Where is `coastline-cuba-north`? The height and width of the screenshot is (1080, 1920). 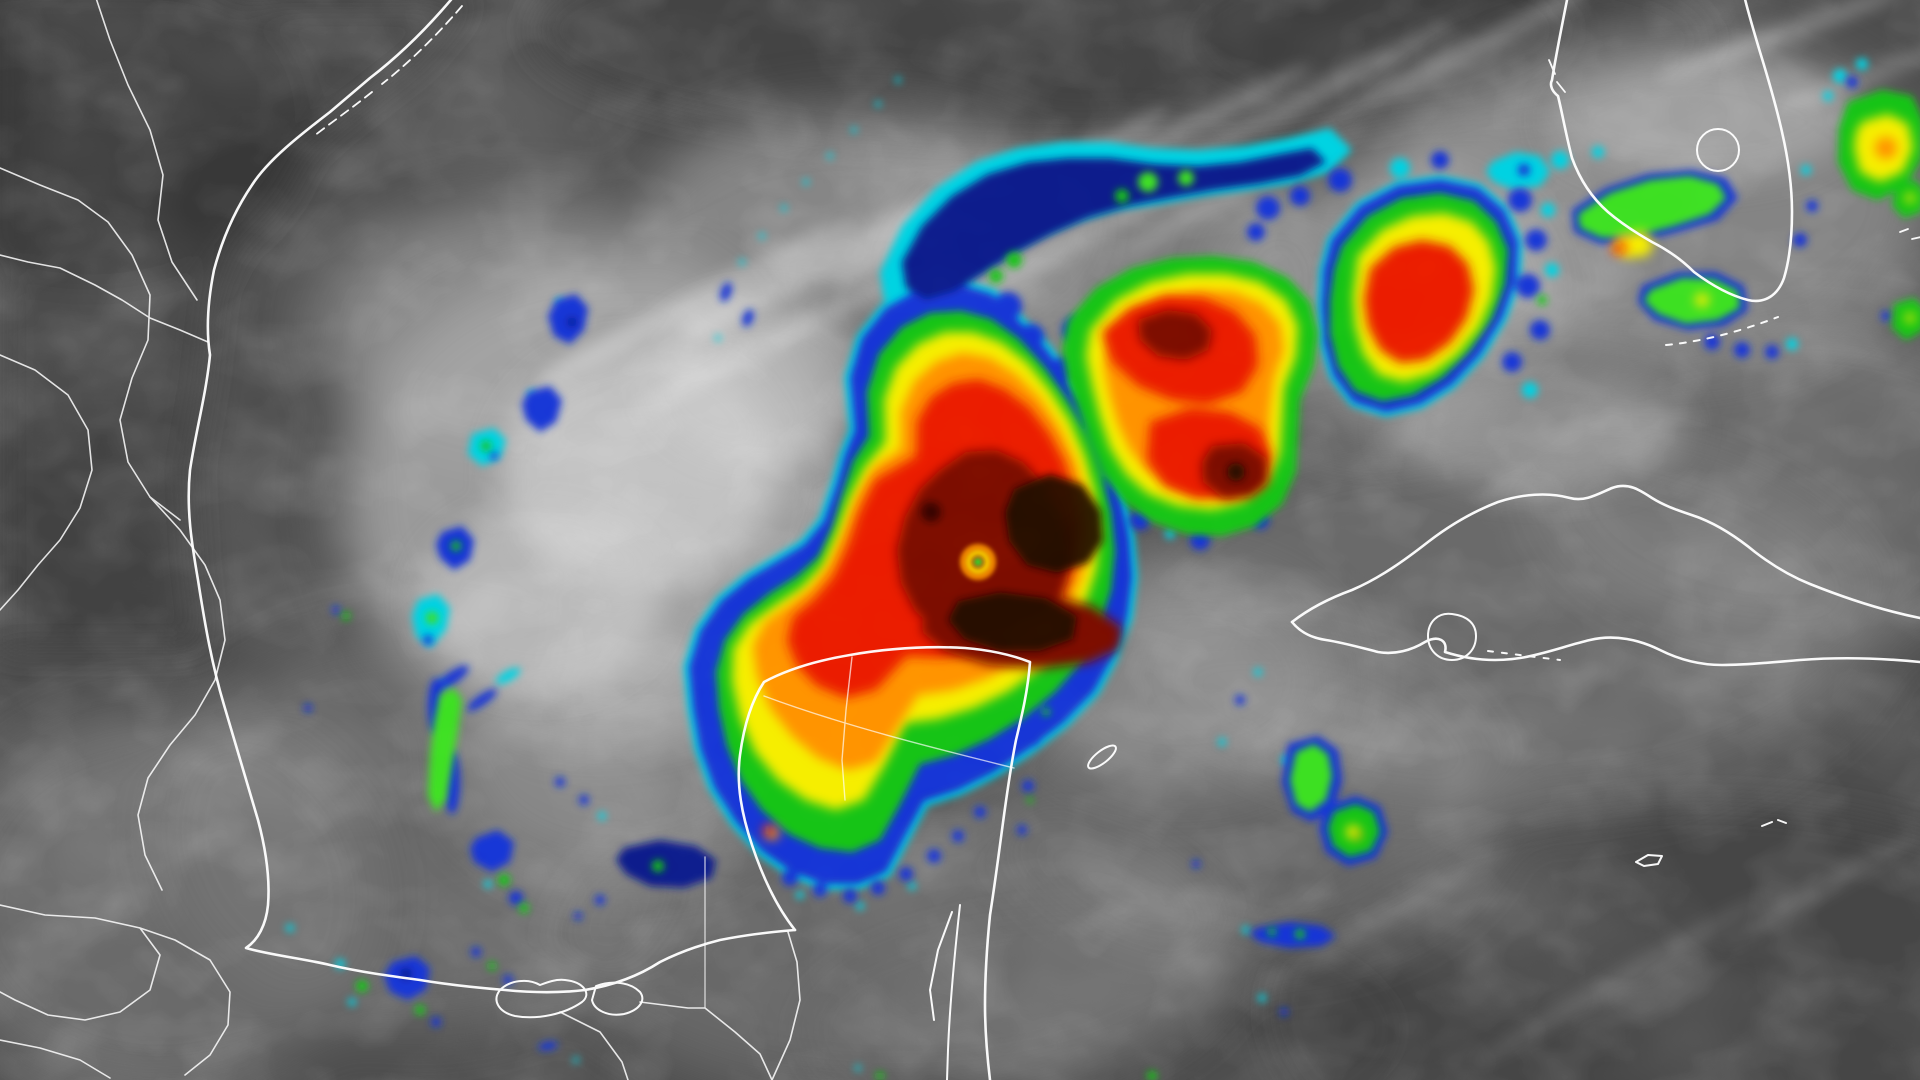 coastline-cuba-north is located at coordinates (1605, 554).